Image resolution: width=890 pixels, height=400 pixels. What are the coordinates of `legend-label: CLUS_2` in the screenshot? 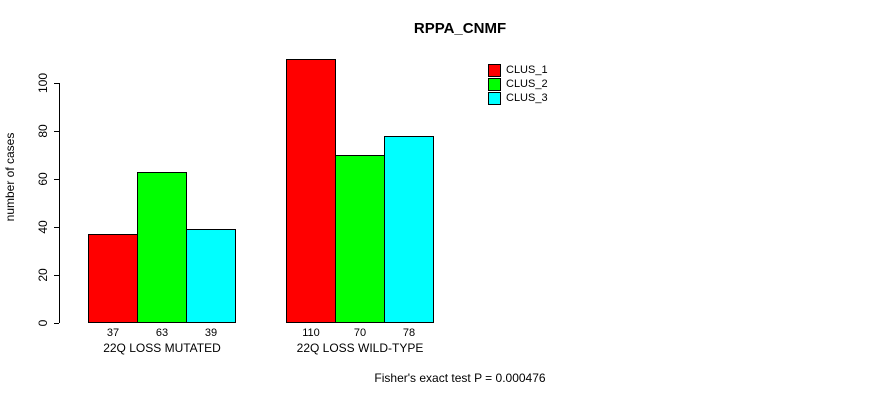 It's located at (527, 84).